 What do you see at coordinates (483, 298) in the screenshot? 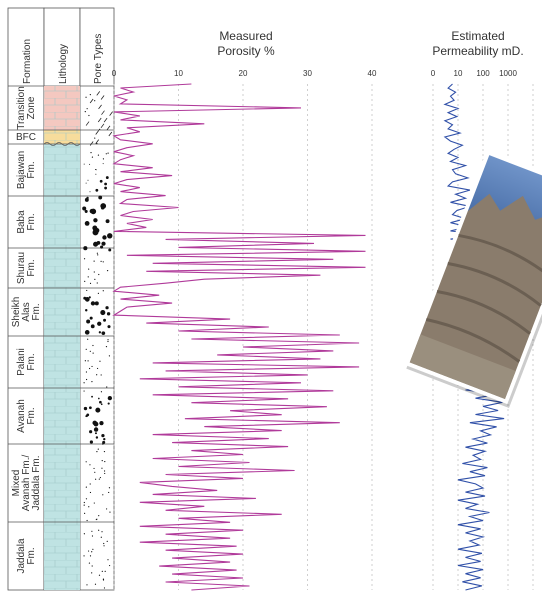
I see `photo-rock-bands` at bounding box center [483, 298].